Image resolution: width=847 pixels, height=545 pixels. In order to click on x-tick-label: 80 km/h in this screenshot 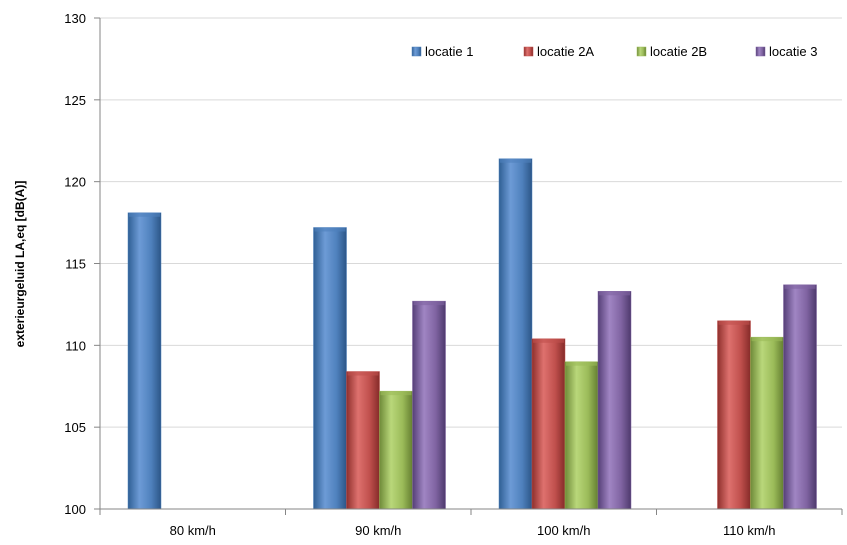, I will do `click(193, 530)`.